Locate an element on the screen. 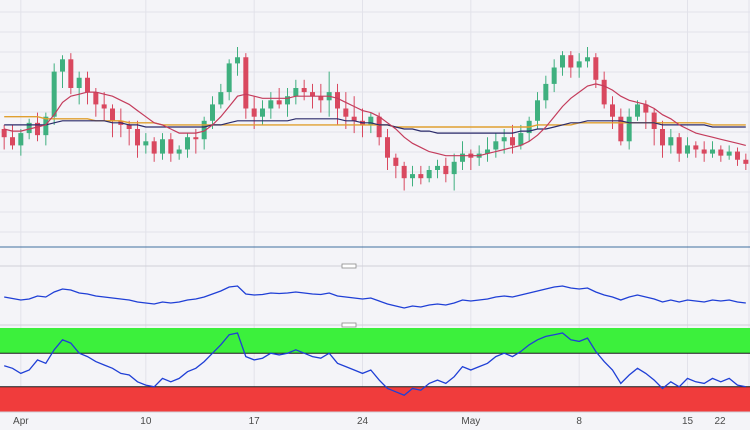 This screenshot has width=750, height=430. mid-moving-average-line is located at coordinates (375, 126).